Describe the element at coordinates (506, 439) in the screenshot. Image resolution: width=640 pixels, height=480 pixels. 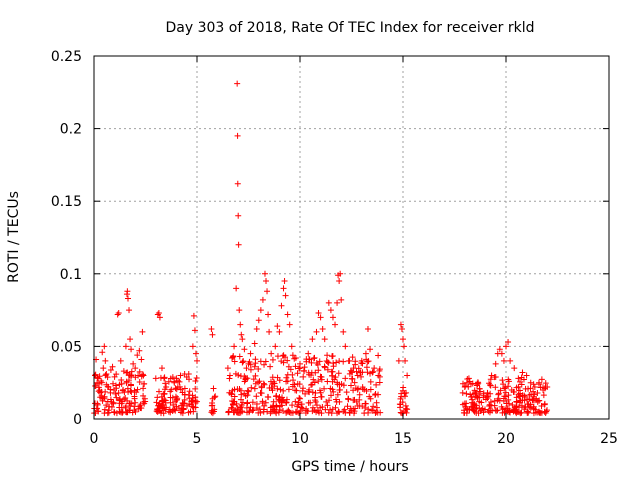
I see `x-tick-label: 20` at that location.